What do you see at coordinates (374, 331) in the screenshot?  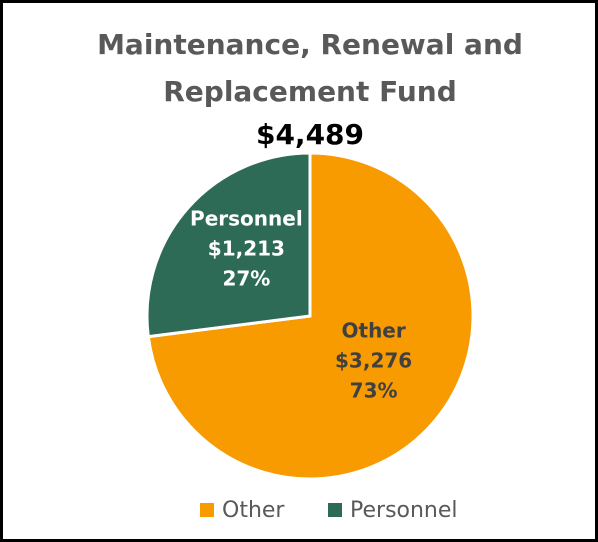 I see `slice-label: Other` at bounding box center [374, 331].